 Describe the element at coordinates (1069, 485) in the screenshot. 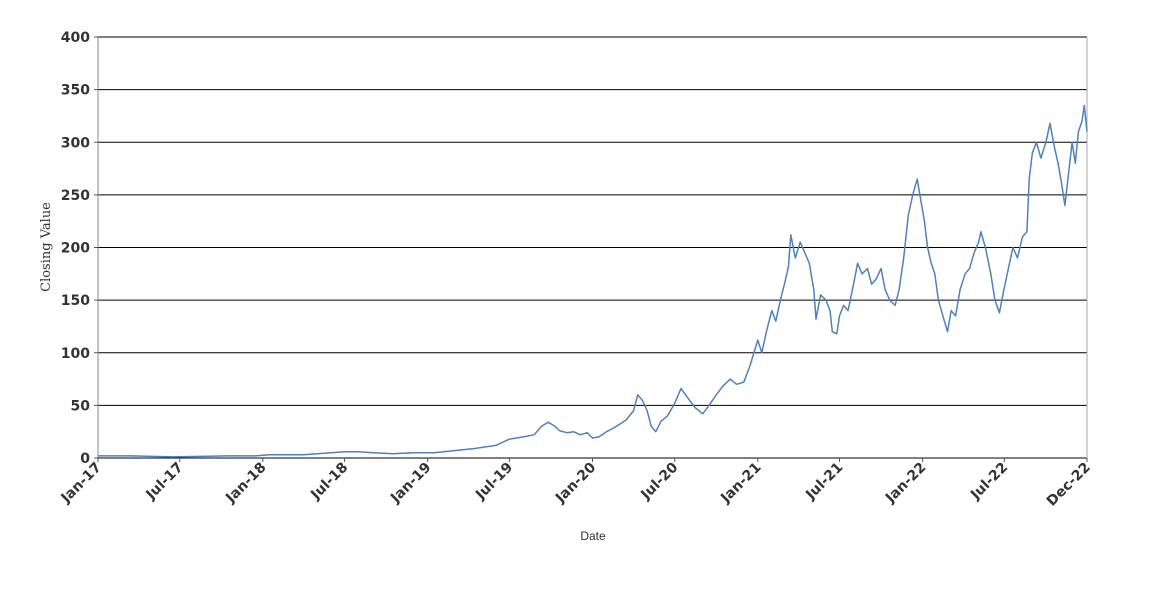

I see `x-tick-label-Dec-22: Dec-22` at that location.